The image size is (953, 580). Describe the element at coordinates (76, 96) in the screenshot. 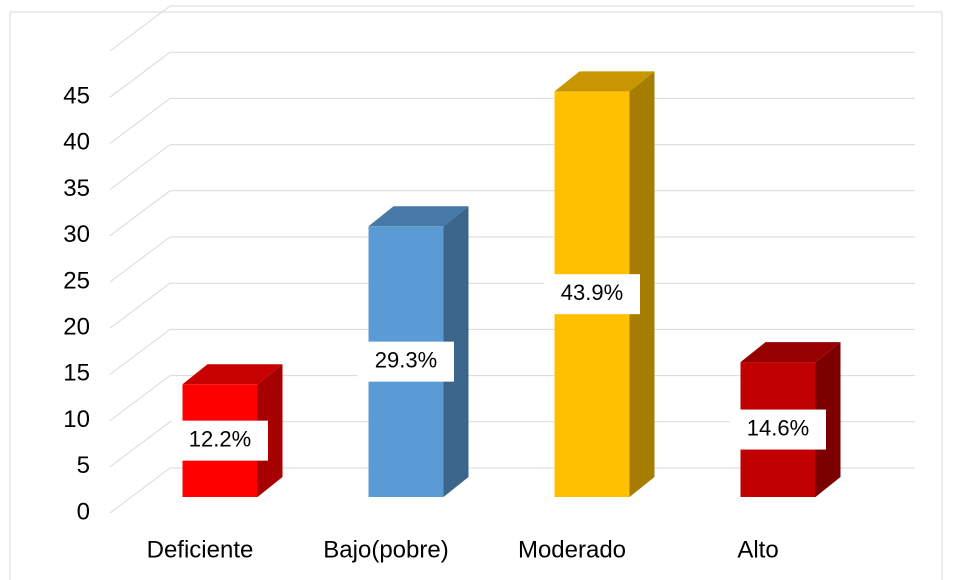

I see `y-tick-label: 45` at that location.